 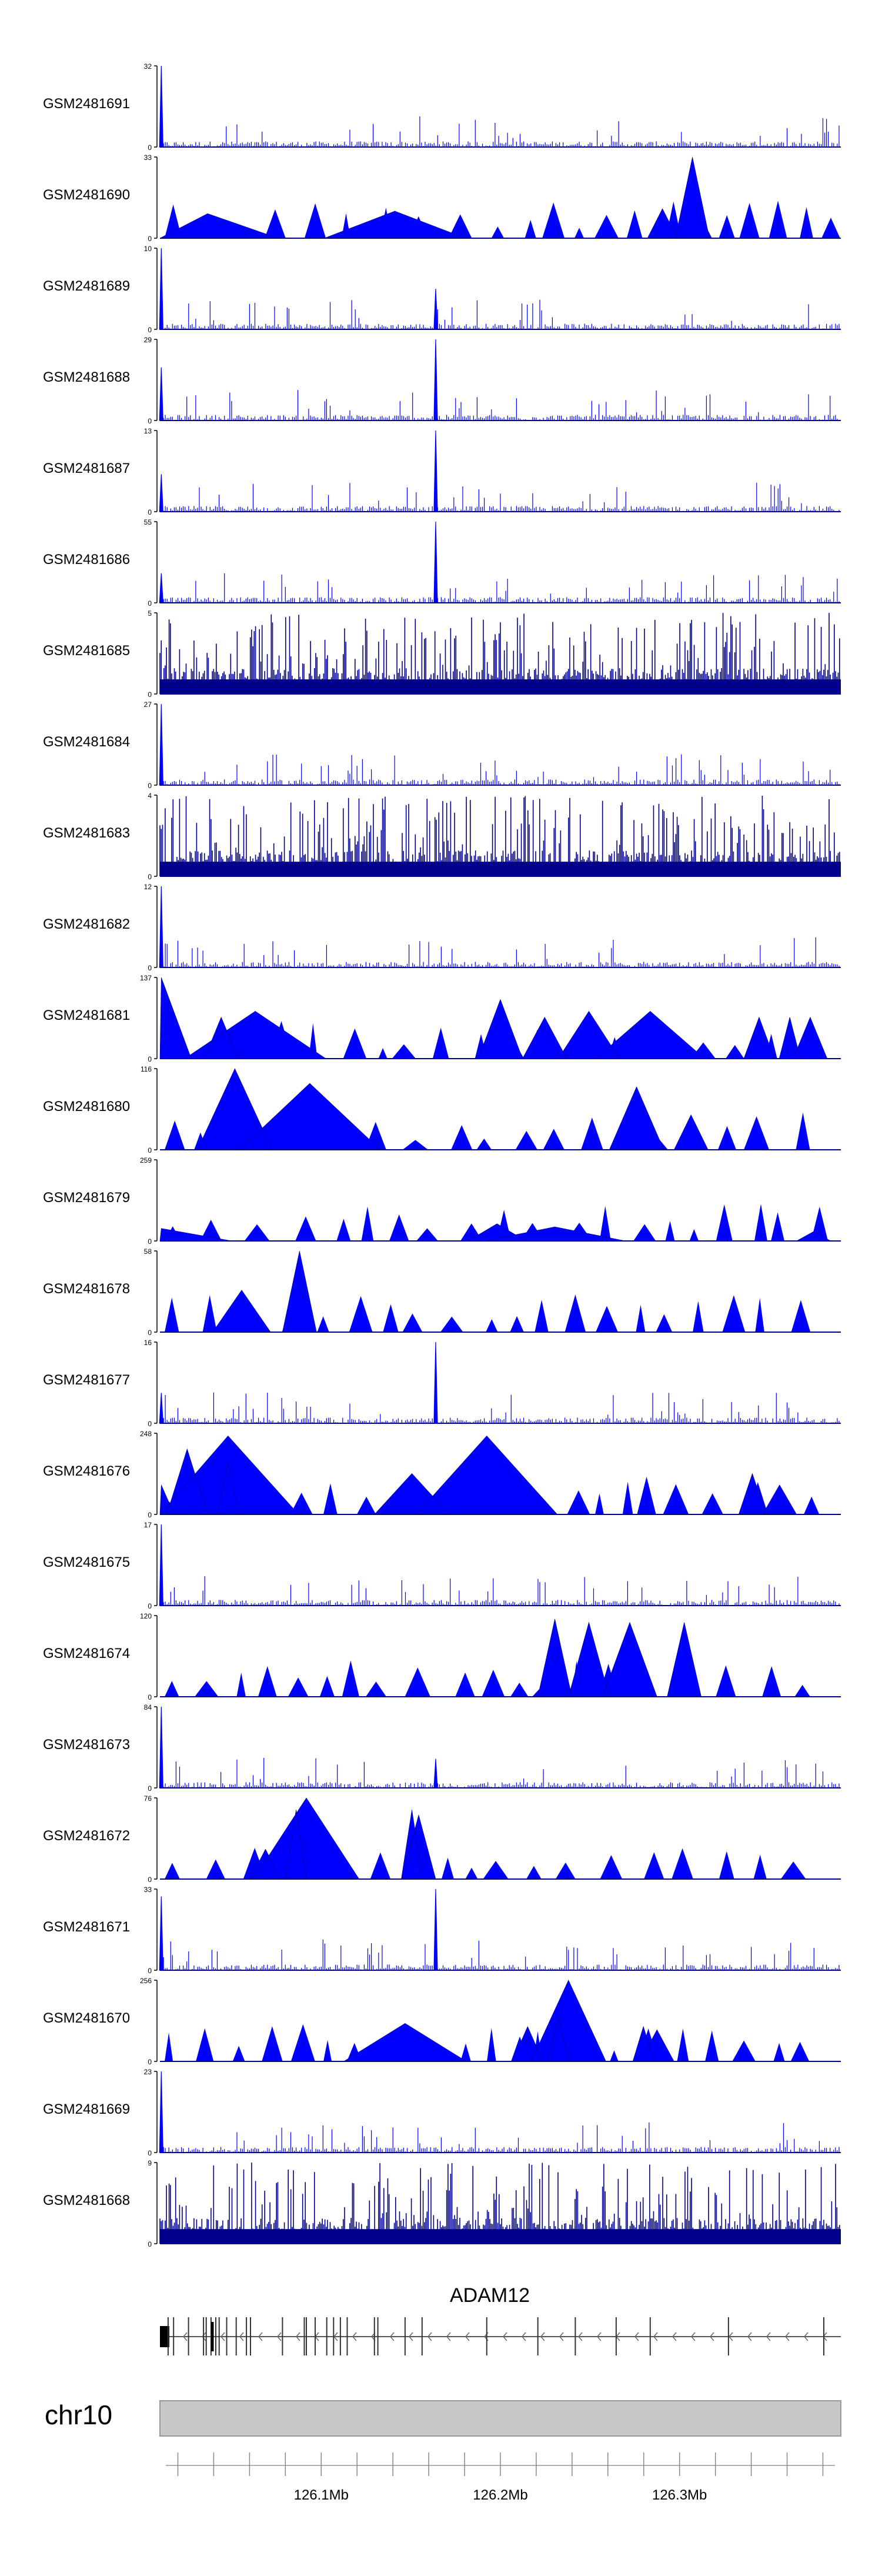 What do you see at coordinates (442, 1383) in the screenshot?
I see `track-GSM2481677: GSM2481677 16 0` at bounding box center [442, 1383].